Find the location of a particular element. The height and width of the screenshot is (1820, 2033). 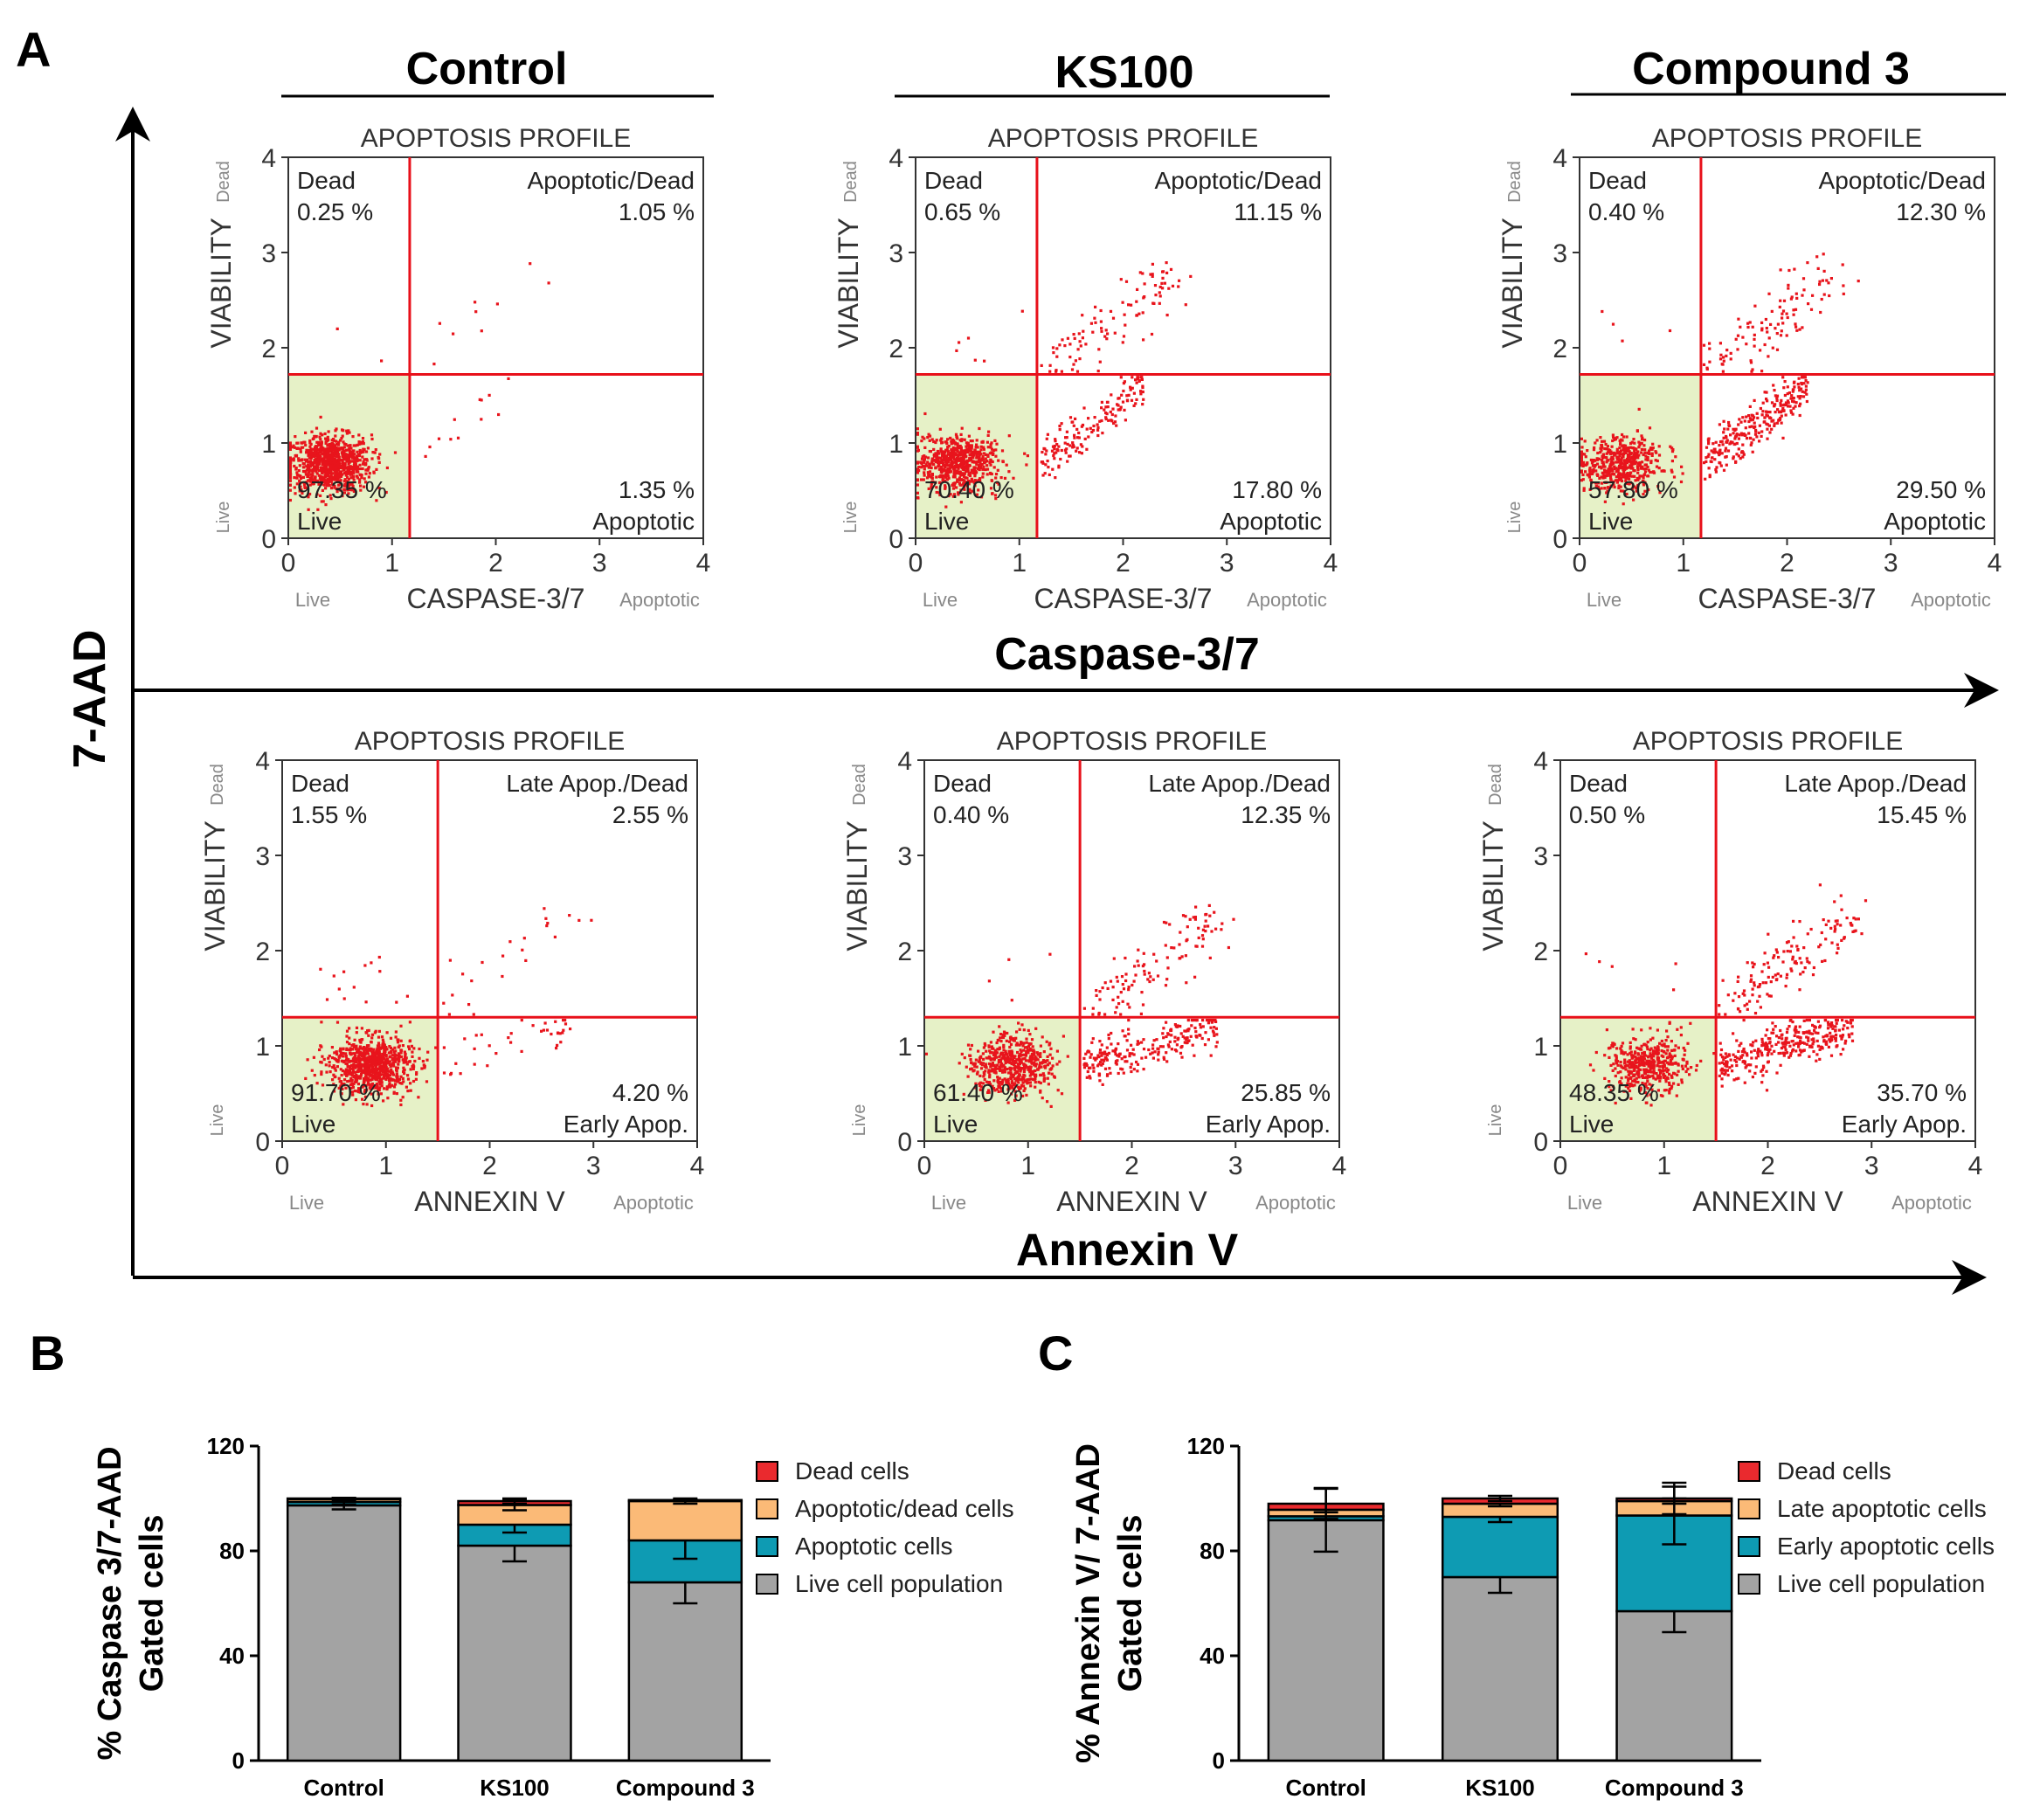

x-tick-label: 1 is located at coordinates (385, 1166).